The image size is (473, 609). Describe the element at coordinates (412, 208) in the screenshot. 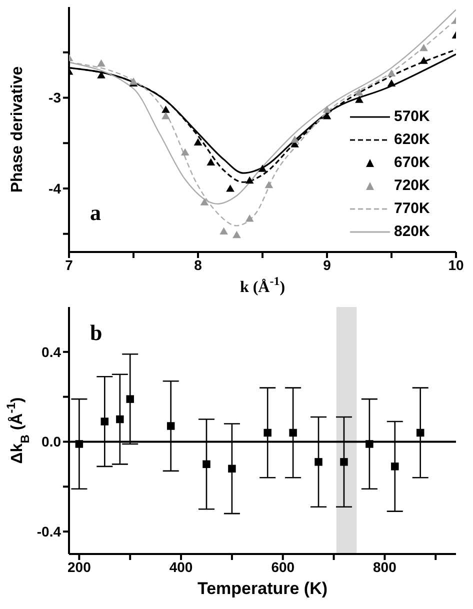

I see `legend-label: 770K` at that location.